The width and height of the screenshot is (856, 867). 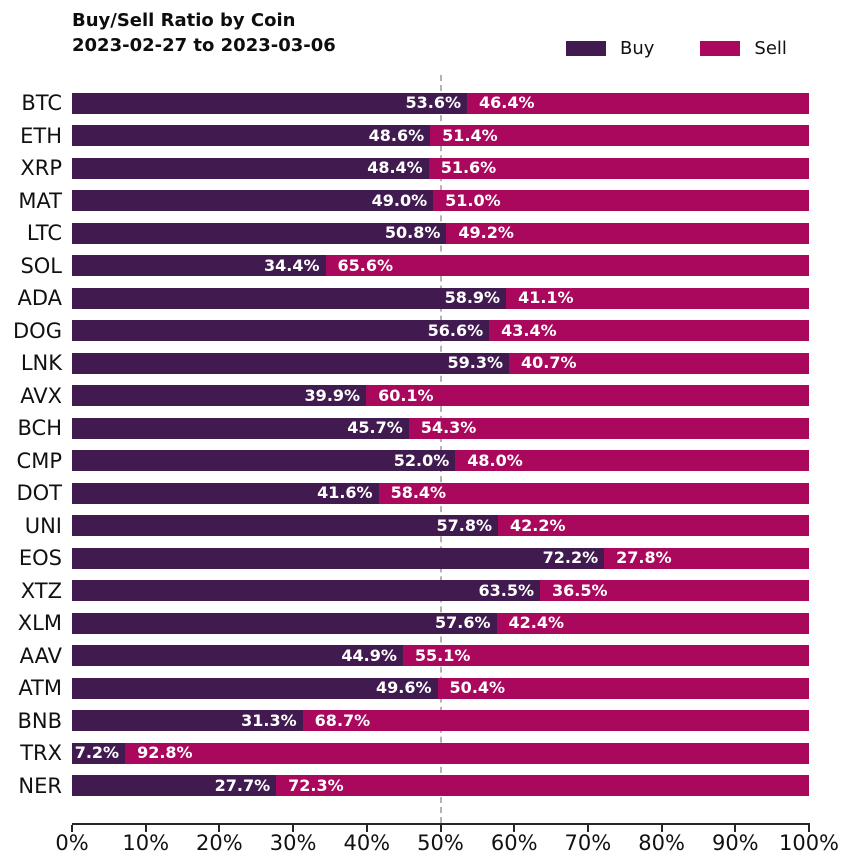 I want to click on buy-segment: 59.3%, so click(x=291, y=363).